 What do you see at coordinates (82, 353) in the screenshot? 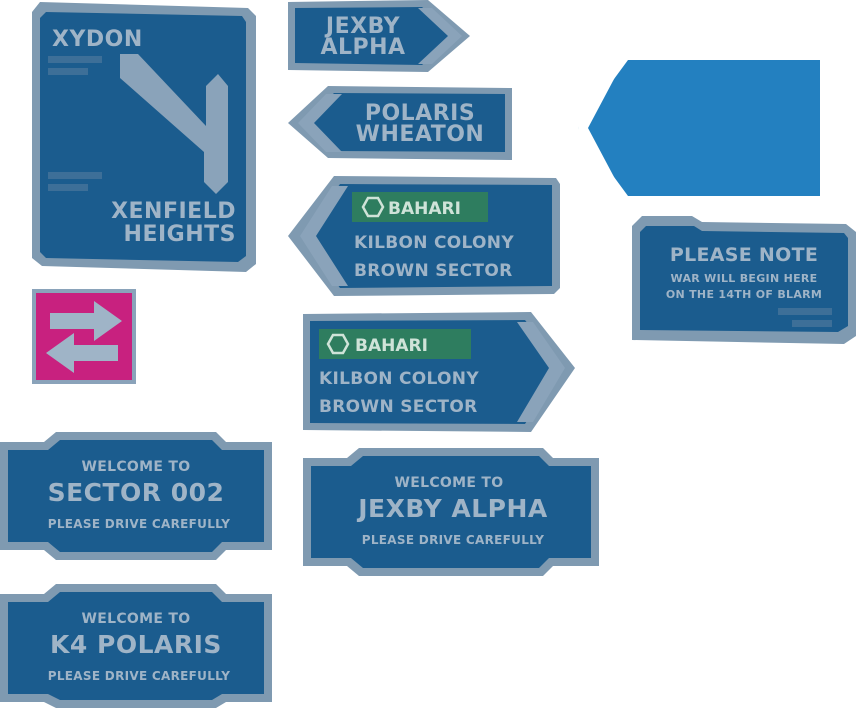
I see `swap-arrows-icon-back` at bounding box center [82, 353].